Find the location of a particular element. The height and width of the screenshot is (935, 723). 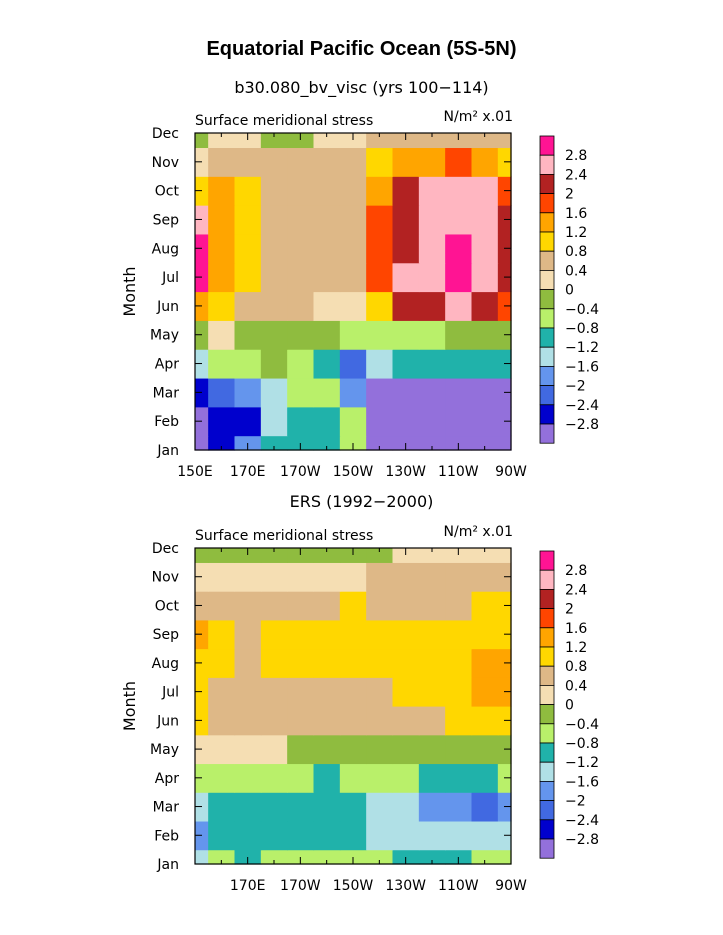

panel-1-units-label: N/m² x.01 is located at coordinates (478, 117).